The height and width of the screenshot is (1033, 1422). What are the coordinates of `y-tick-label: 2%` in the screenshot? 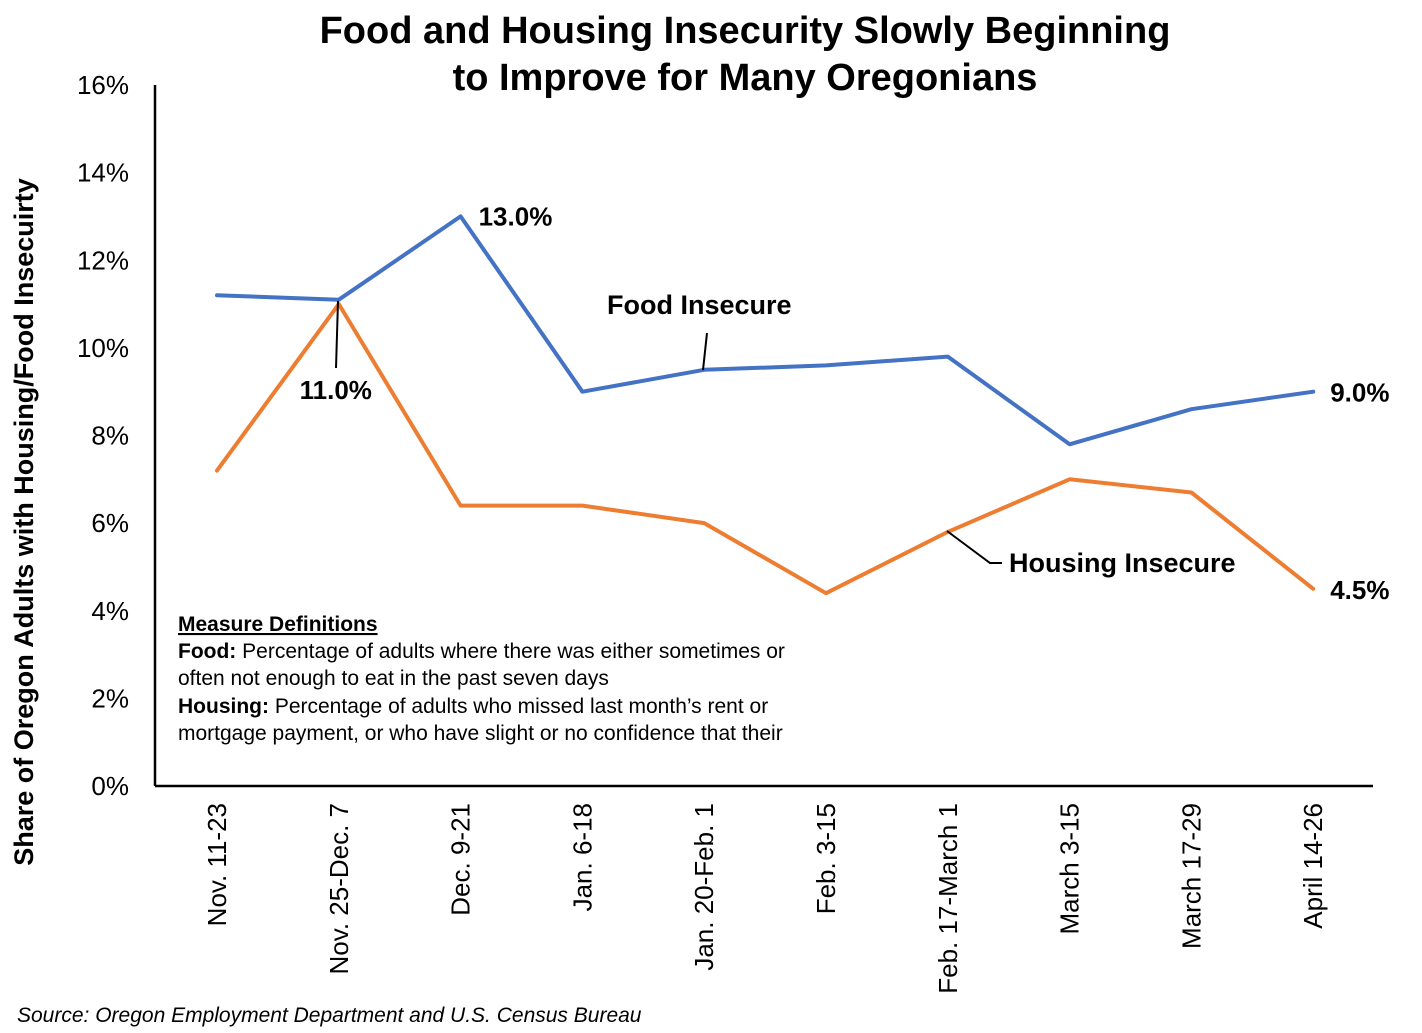 It's located at (110, 698).